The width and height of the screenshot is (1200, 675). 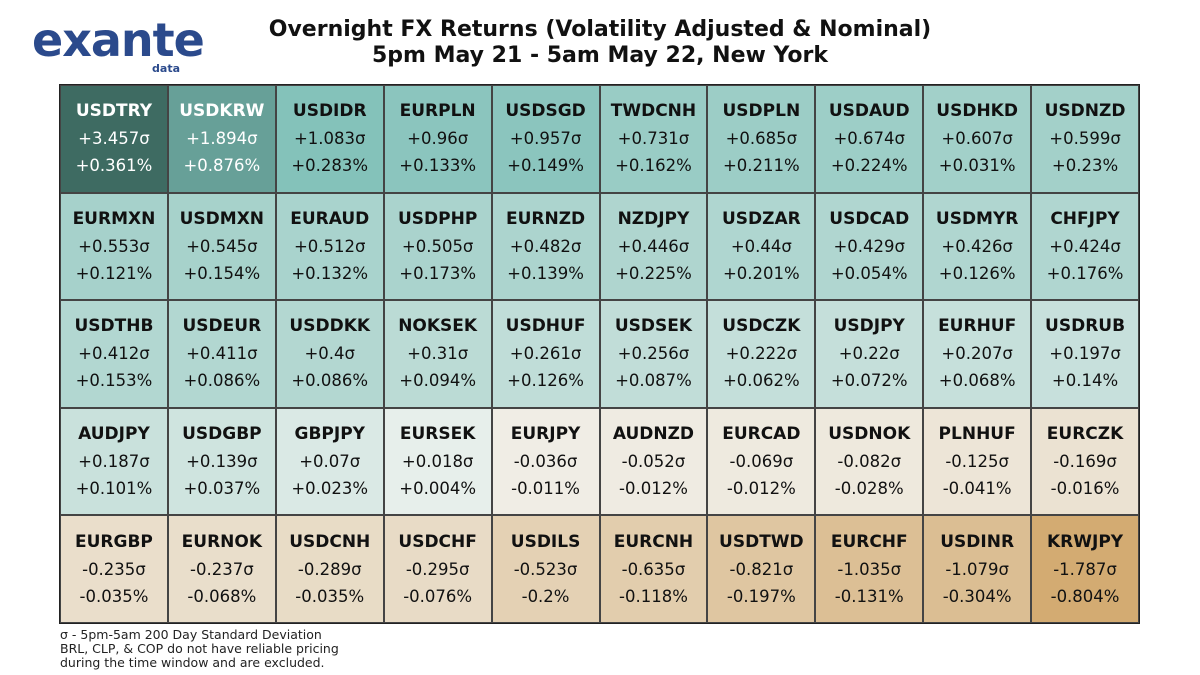 I want to click on footnote-line: σ - 5pm-5am 200 Day Standard Deviation, so click(x=191, y=634).